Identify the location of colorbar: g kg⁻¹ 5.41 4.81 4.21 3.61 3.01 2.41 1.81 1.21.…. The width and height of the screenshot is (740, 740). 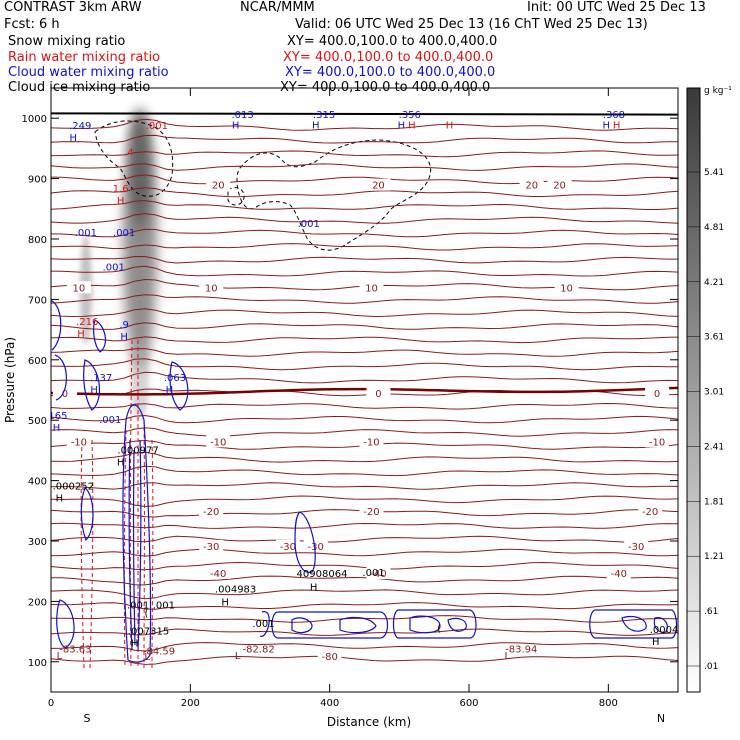
(709, 389).